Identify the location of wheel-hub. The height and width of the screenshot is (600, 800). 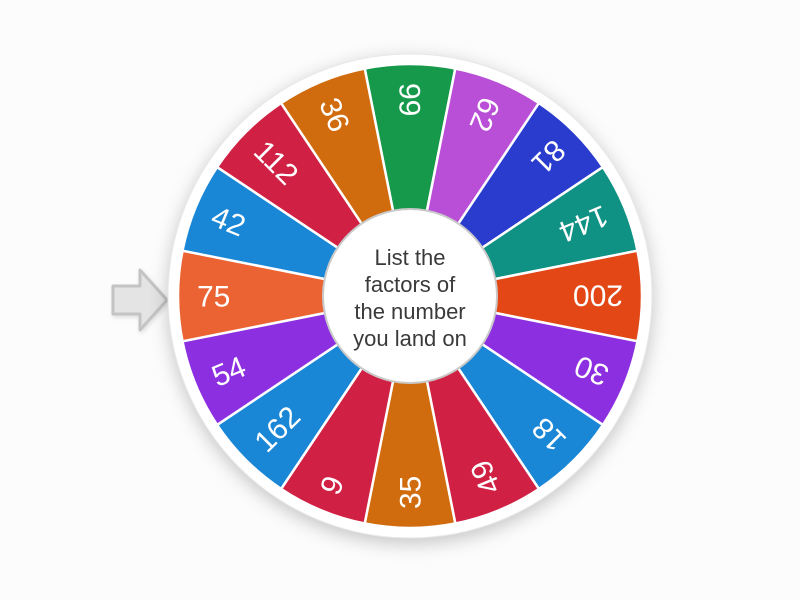
(410, 296).